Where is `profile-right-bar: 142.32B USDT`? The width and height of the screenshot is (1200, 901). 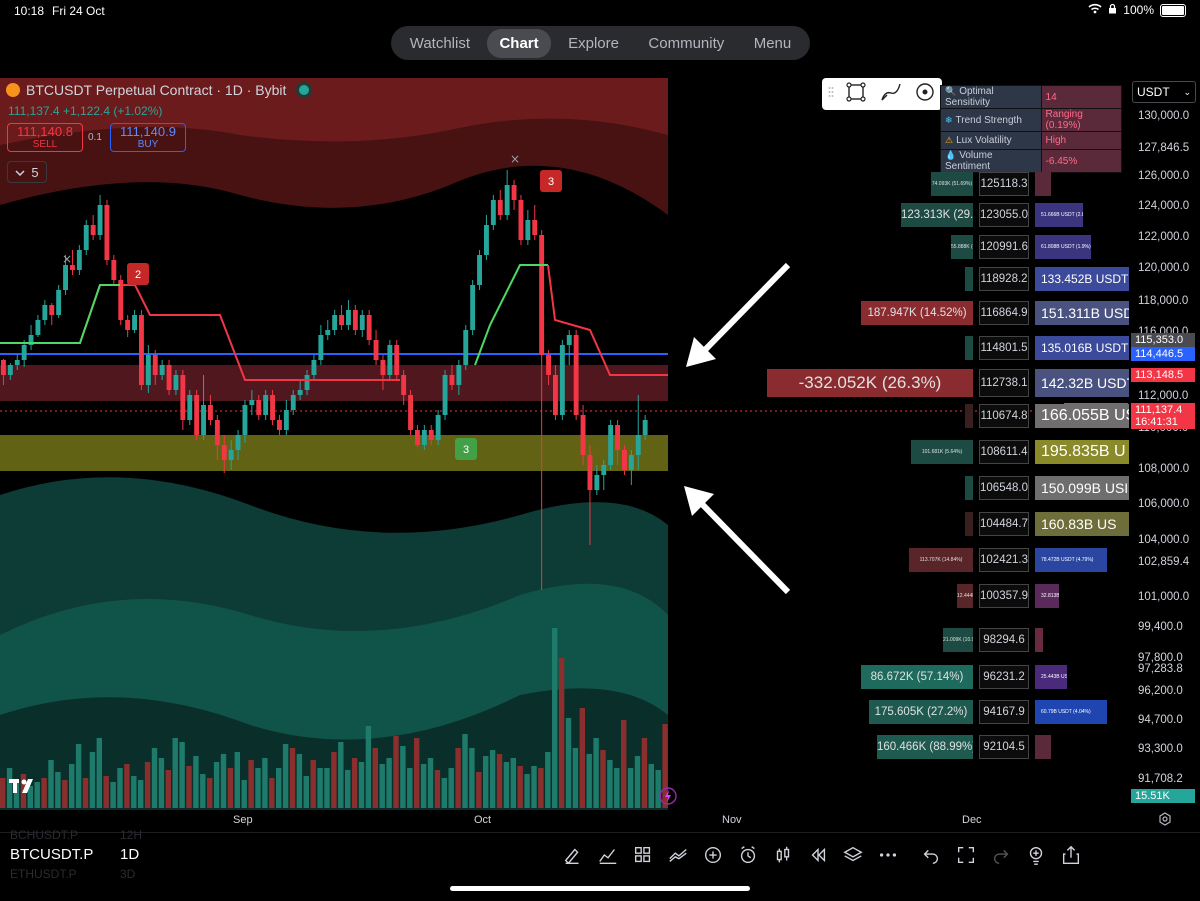
profile-right-bar: 142.32B USDT is located at coordinates (1082, 383).